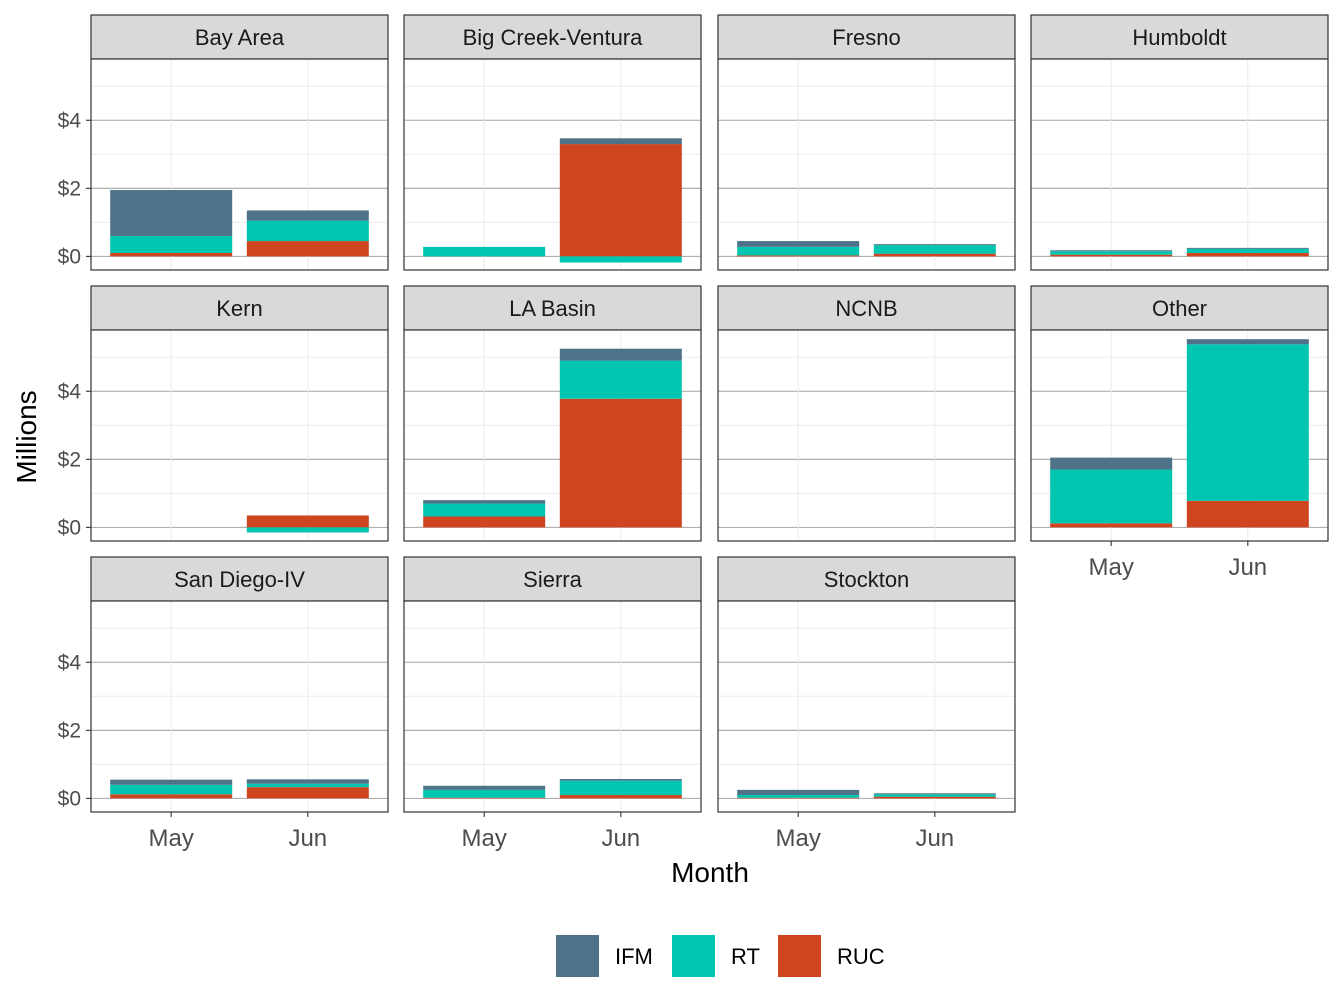 This screenshot has width=1344, height=1008. What do you see at coordinates (307, 785) in the screenshot?
I see `bar-san-diego-iv-jun-rt` at bounding box center [307, 785].